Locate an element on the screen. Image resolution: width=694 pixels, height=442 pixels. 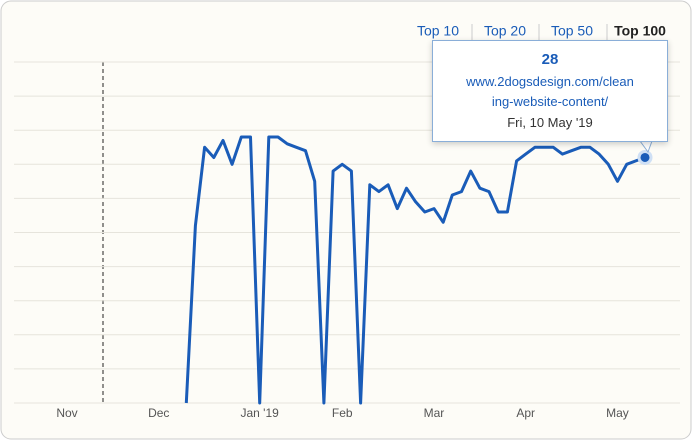
hover-point is located at coordinates (645, 157).